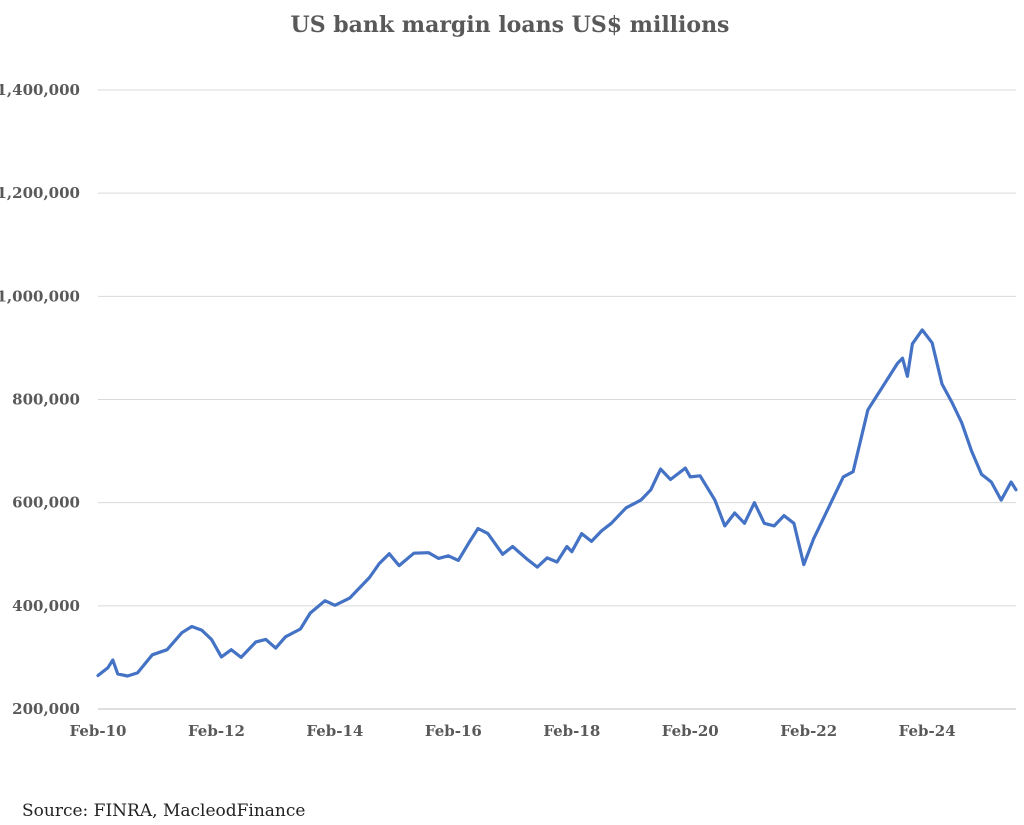  What do you see at coordinates (46, 606) in the screenshot?
I see `y-tick-label: 400,000` at bounding box center [46, 606].